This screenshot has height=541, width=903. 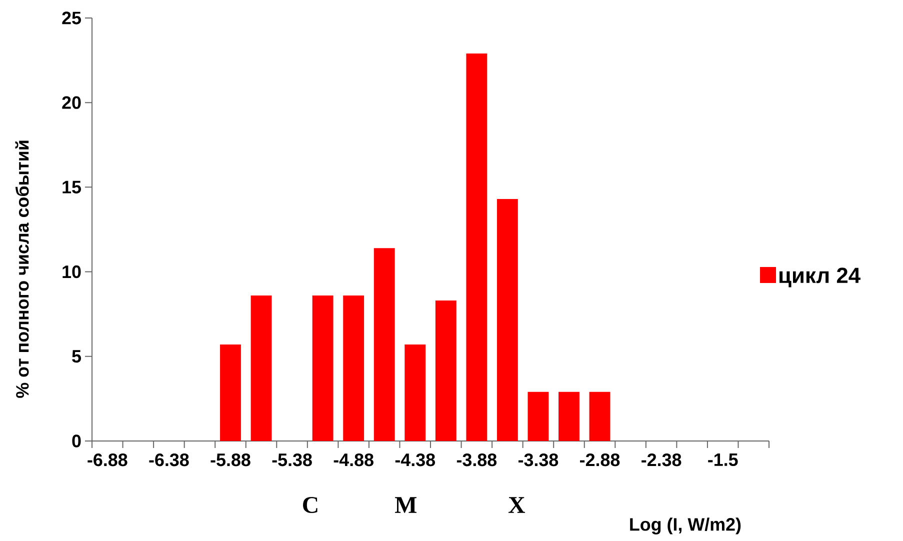 What do you see at coordinates (723, 460) in the screenshot?
I see `x-tick-label: -1.5` at bounding box center [723, 460].